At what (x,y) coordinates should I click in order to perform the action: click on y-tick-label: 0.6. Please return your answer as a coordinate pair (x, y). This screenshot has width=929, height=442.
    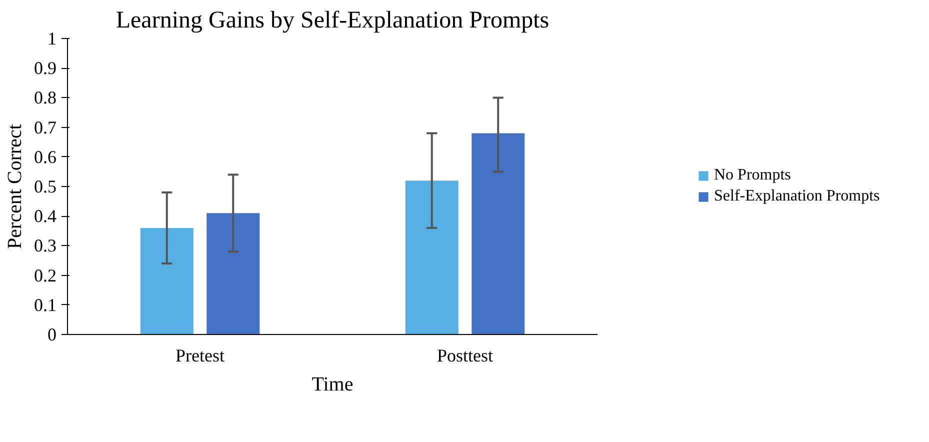
    Looking at the image, I should click on (45, 156).